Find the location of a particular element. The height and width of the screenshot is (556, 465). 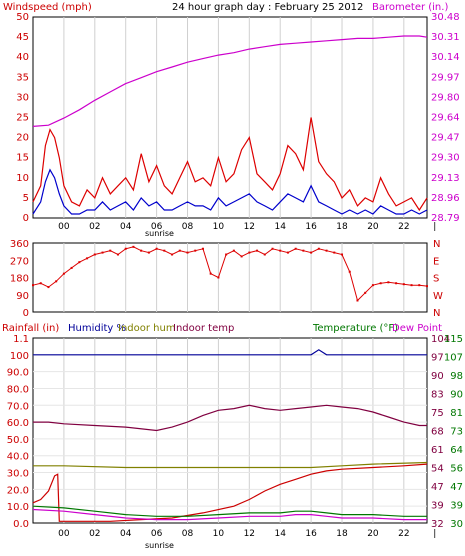

humidity-x-tick-label: | is located at coordinates (434, 534).